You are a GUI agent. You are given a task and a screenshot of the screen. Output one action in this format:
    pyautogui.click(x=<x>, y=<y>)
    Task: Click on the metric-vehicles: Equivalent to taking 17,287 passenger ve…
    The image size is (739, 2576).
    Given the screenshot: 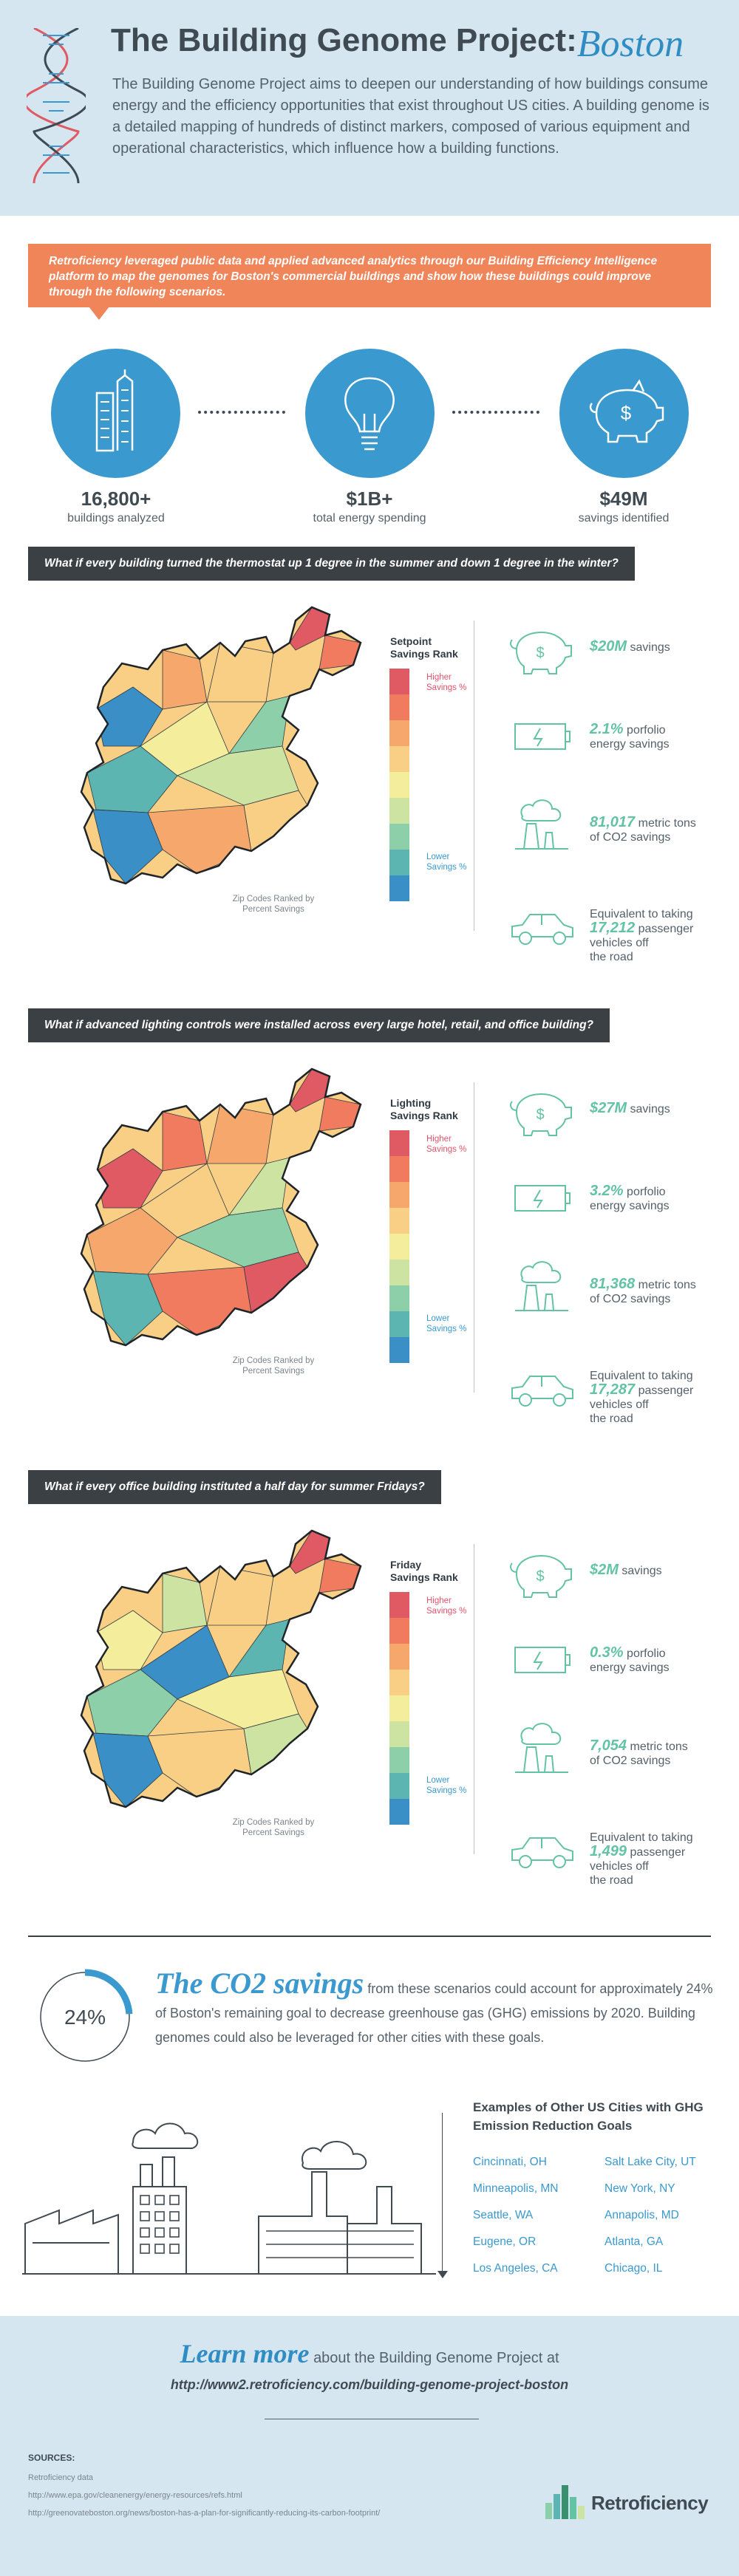 What is the action you would take?
    pyautogui.click(x=656, y=1397)
    